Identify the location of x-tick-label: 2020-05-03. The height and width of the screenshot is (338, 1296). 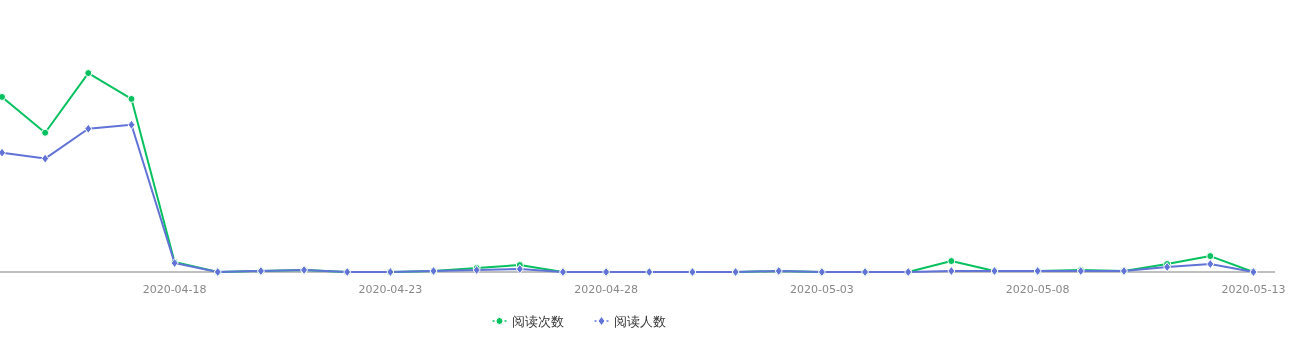
(821, 289).